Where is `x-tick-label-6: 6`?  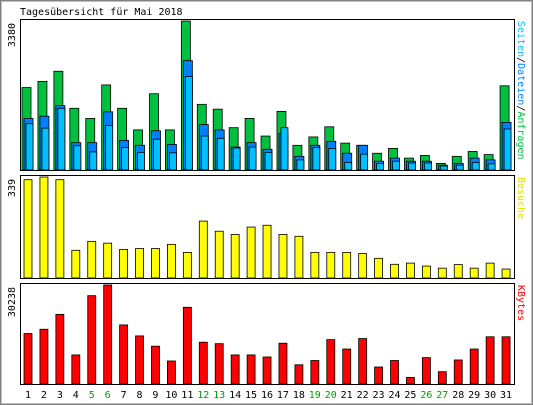
x-tick-label-6: 6 is located at coordinates (108, 395).